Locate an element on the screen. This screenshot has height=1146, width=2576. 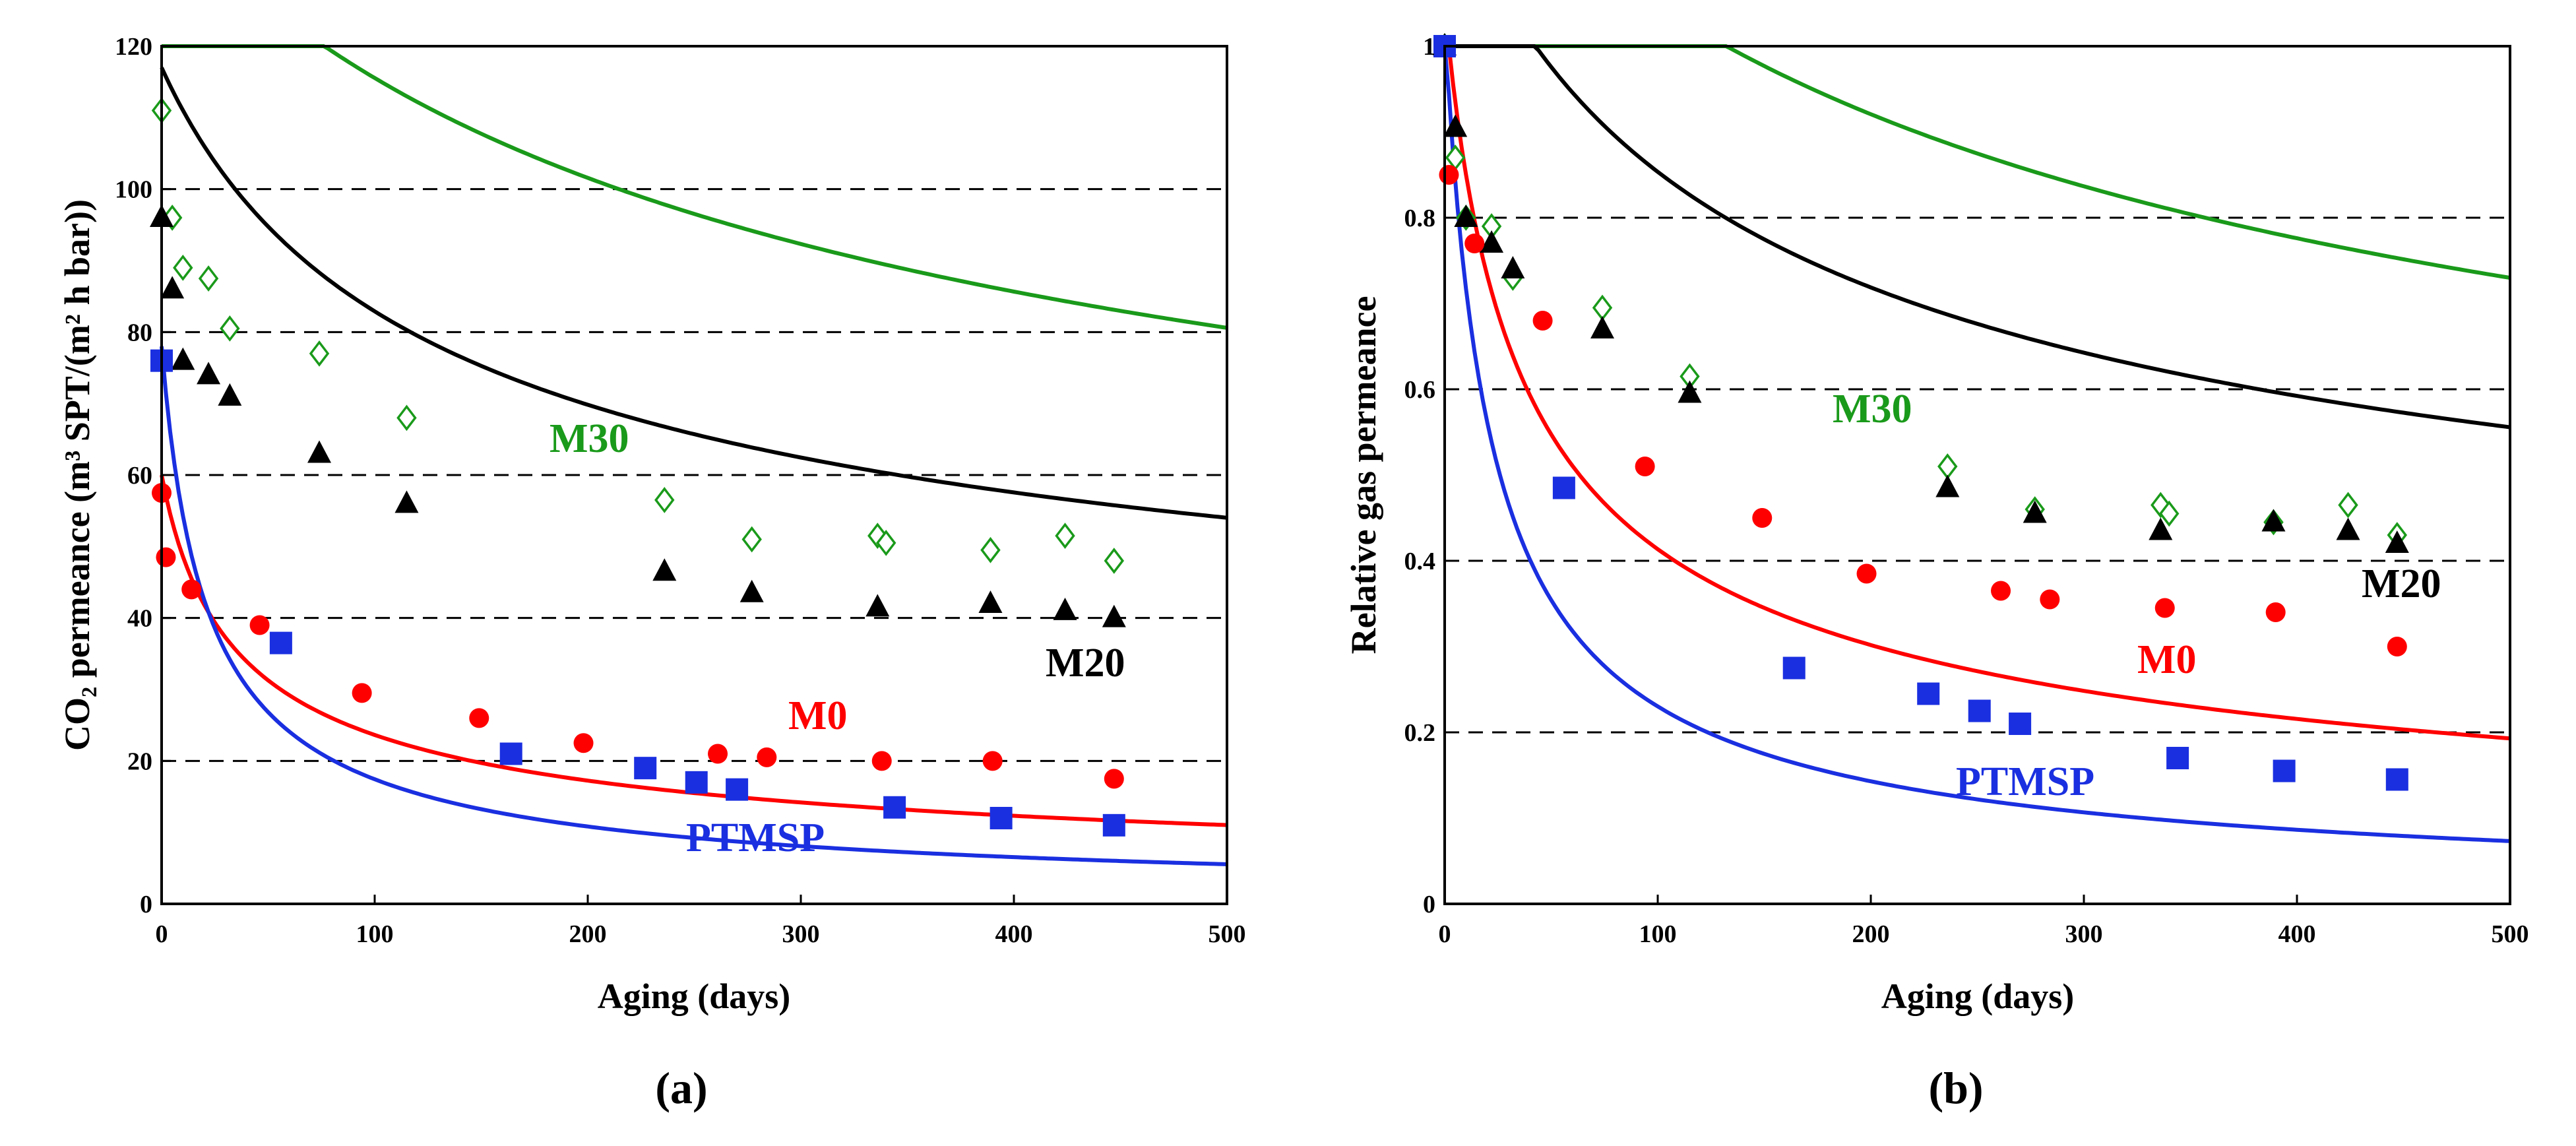
y-tick-label: 20 is located at coordinates (139, 761).